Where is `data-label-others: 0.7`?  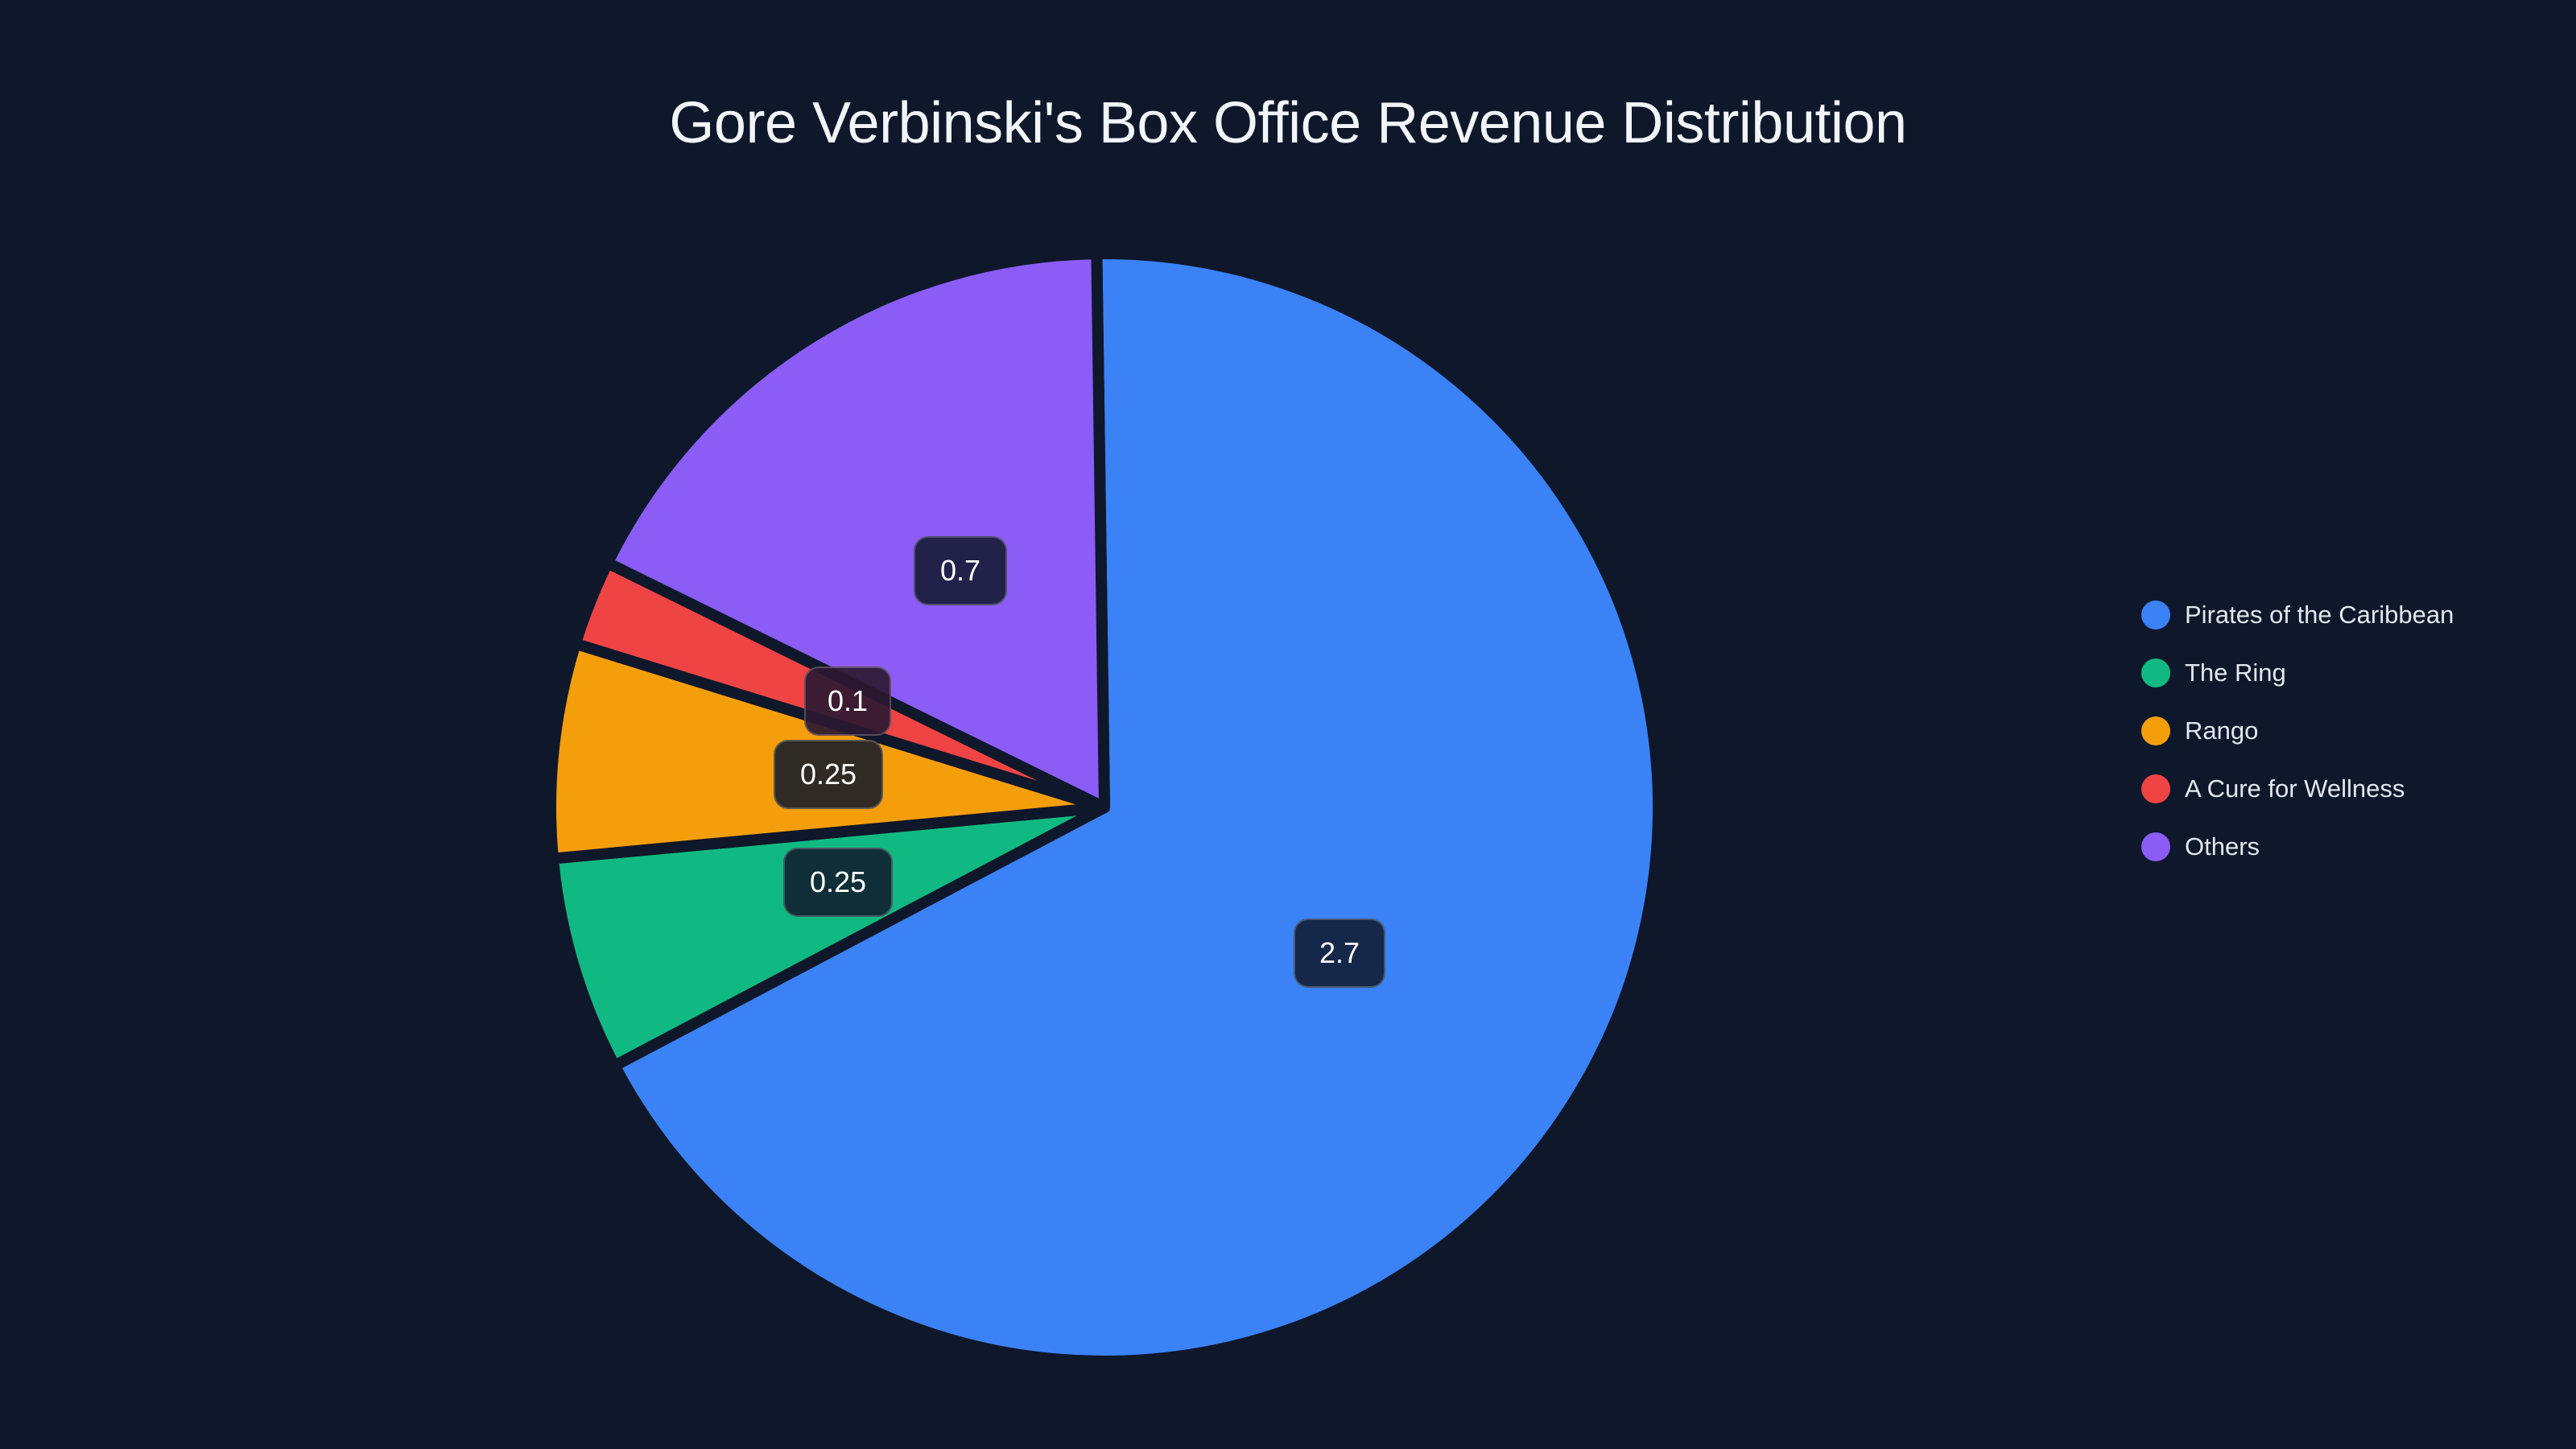
data-label-others: 0.7 is located at coordinates (960, 570).